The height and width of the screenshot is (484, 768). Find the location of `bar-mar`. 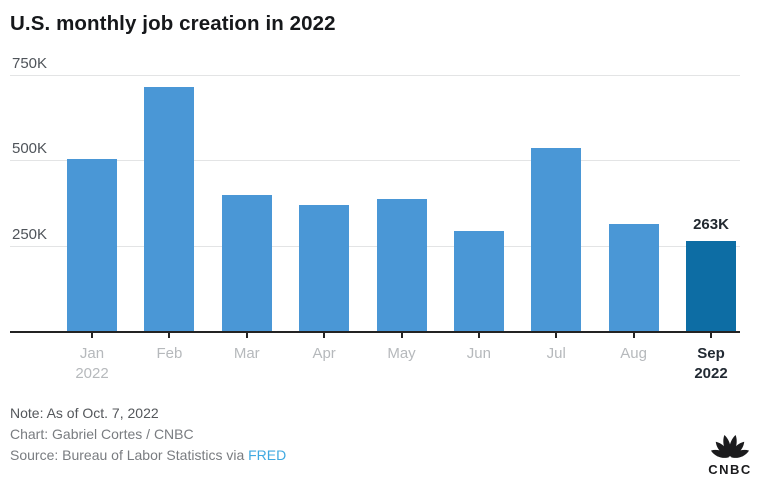

bar-mar is located at coordinates (246, 263).